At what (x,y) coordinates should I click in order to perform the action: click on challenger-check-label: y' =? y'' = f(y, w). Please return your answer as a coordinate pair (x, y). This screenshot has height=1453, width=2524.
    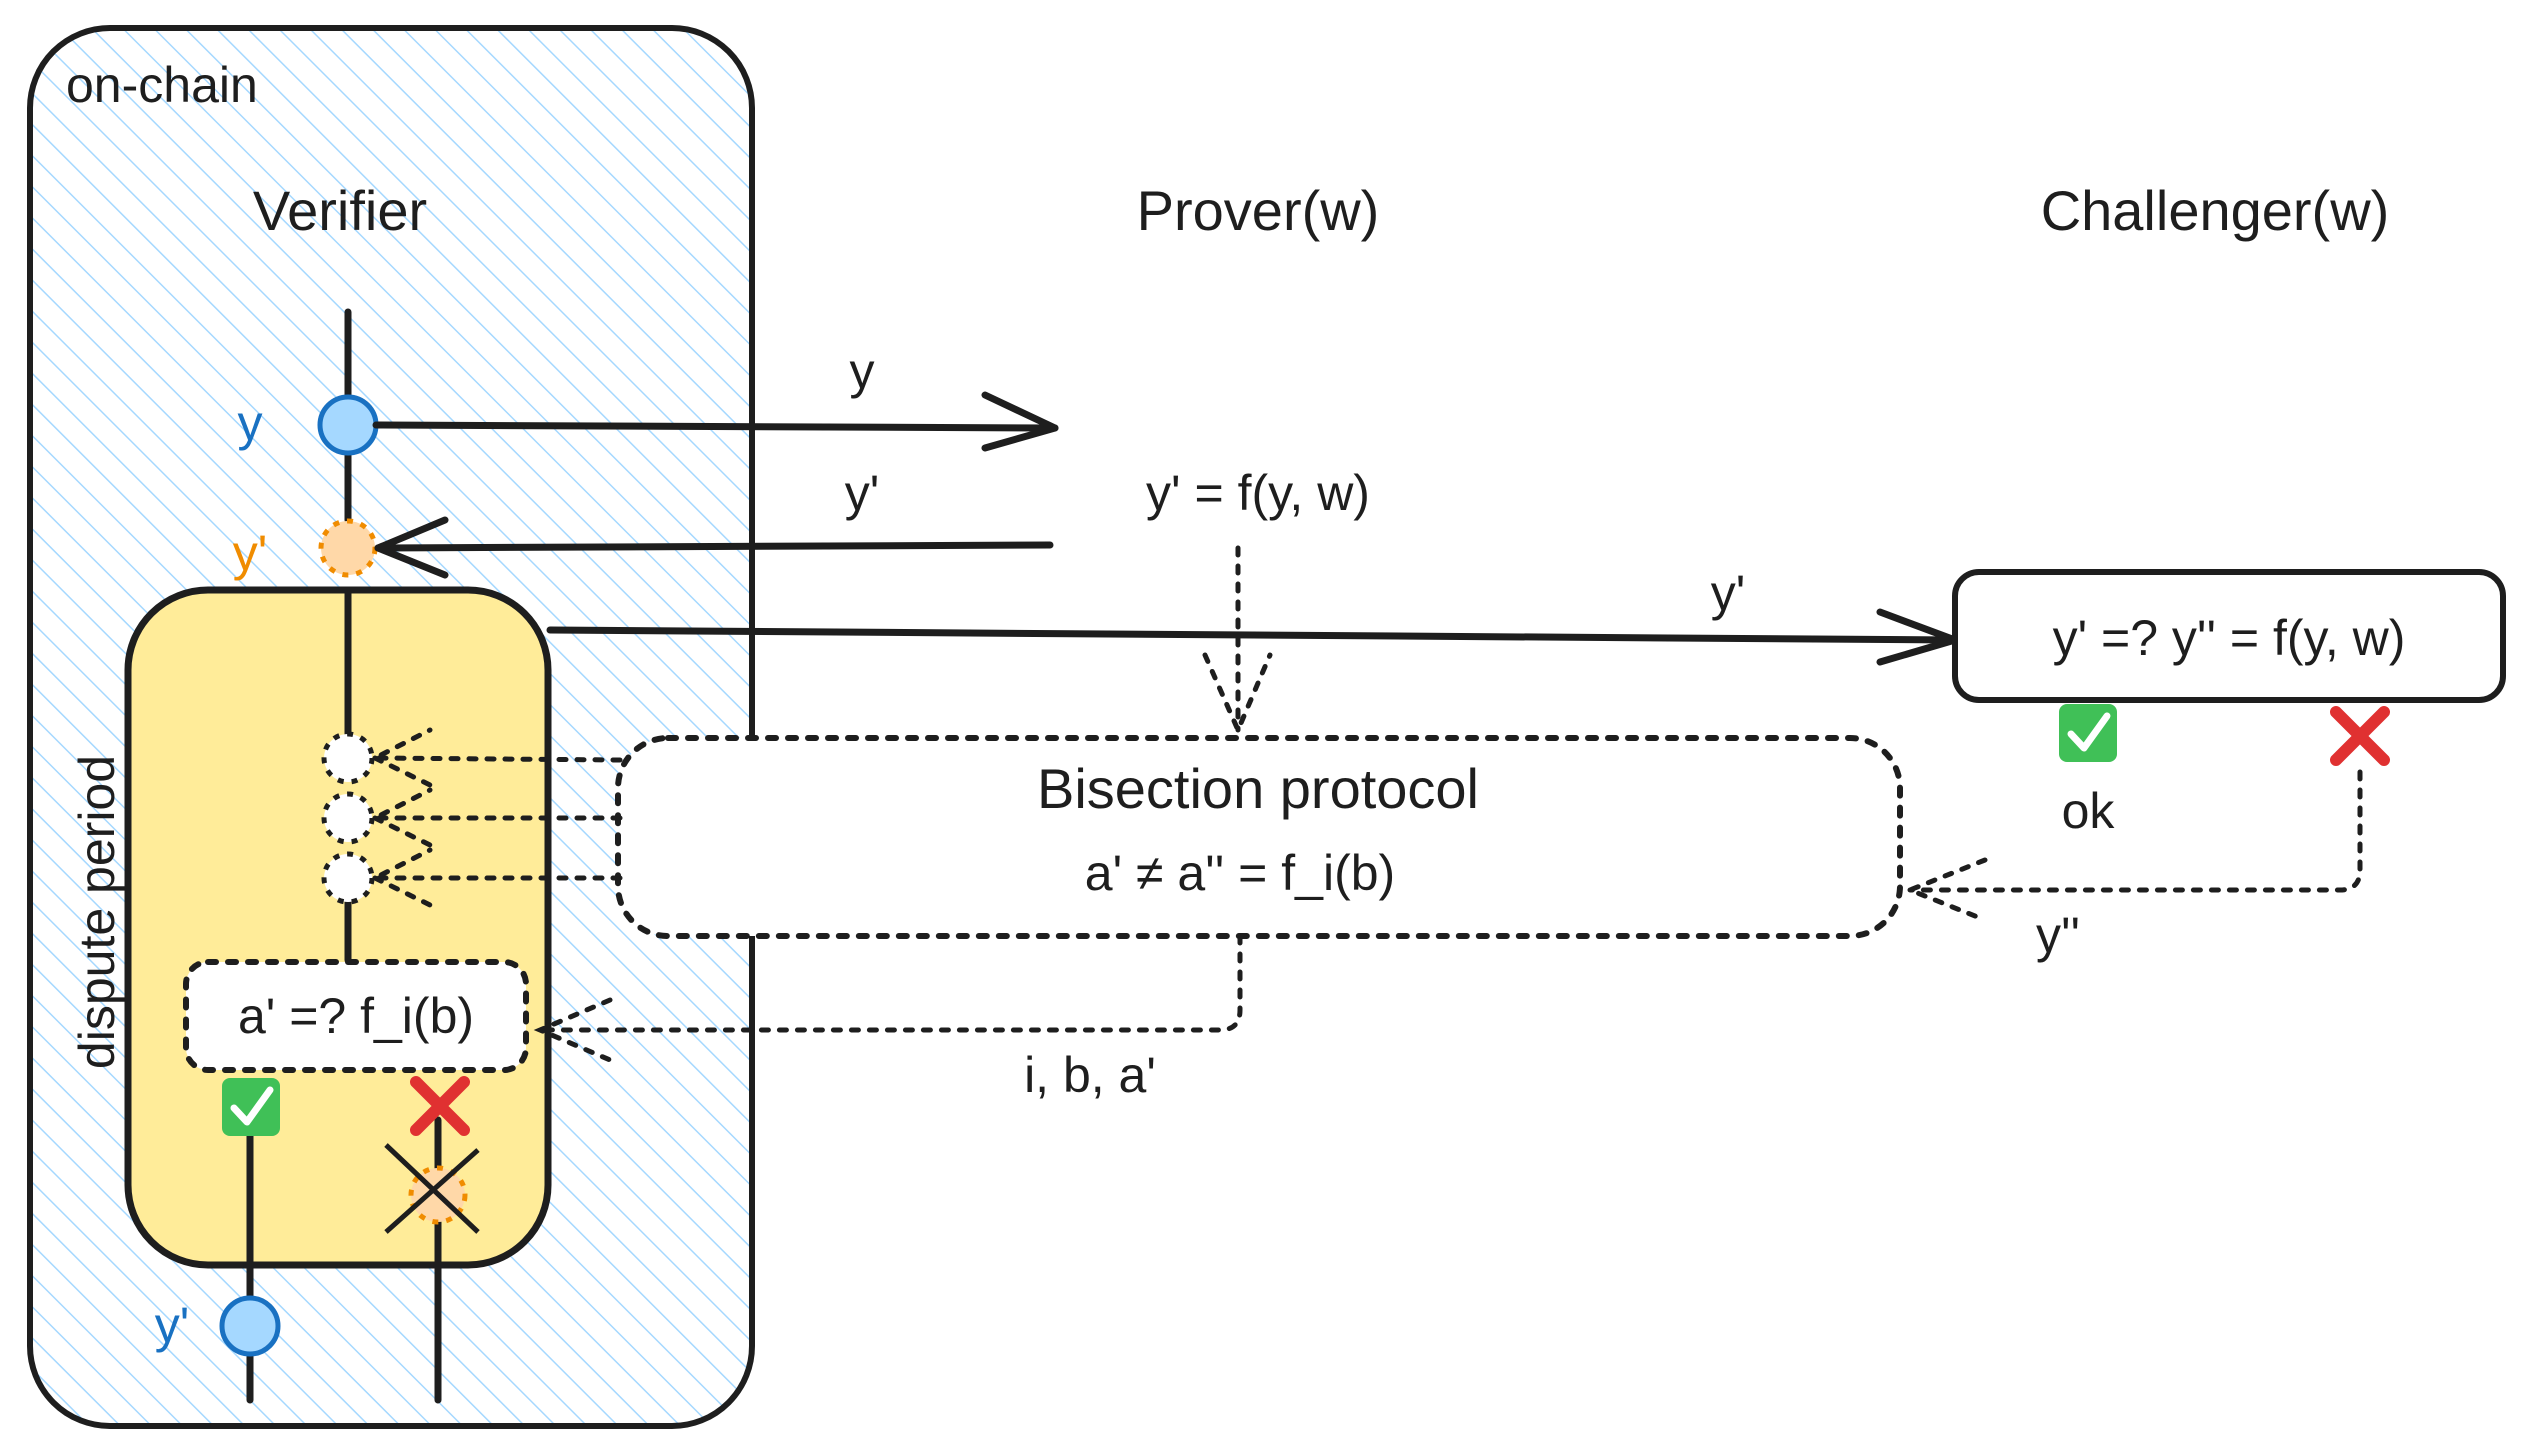
    Looking at the image, I should click on (2229, 638).